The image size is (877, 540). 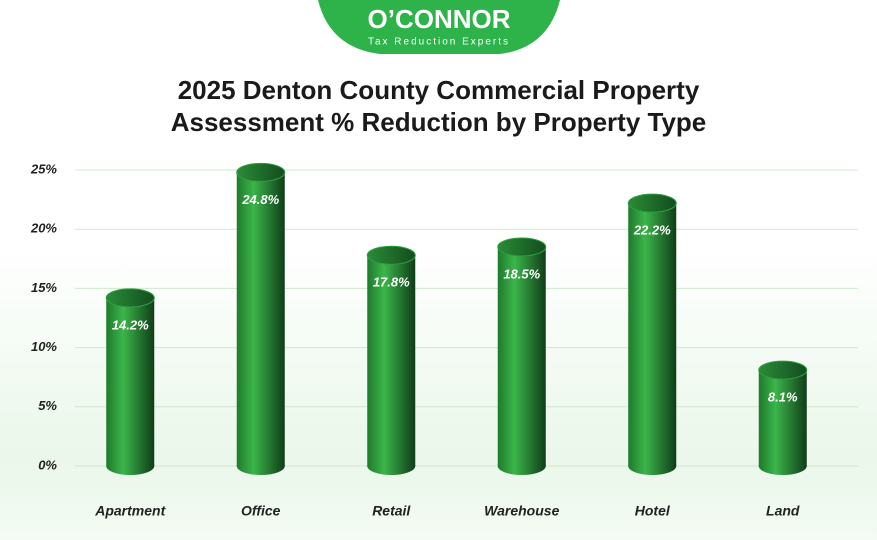 What do you see at coordinates (439, 42) in the screenshot?
I see `logo-tagline: Tax Reduction Experts` at bounding box center [439, 42].